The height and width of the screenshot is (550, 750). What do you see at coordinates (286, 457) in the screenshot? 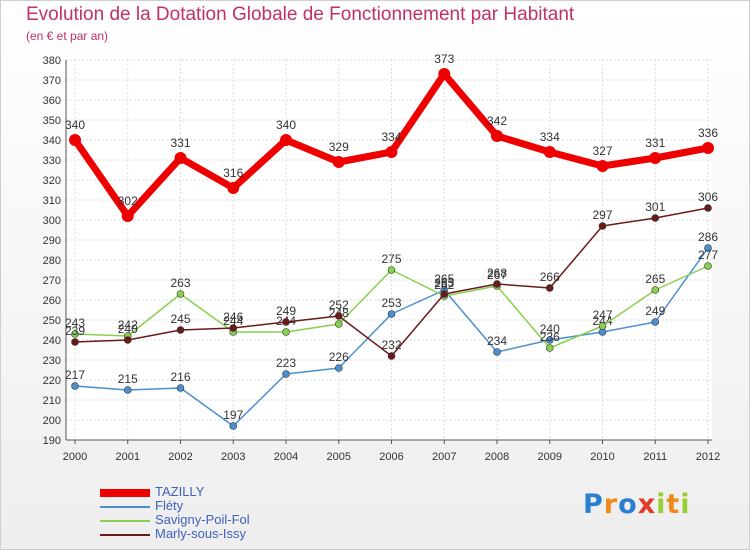
I see `x-tick-label: 2004` at bounding box center [286, 457].